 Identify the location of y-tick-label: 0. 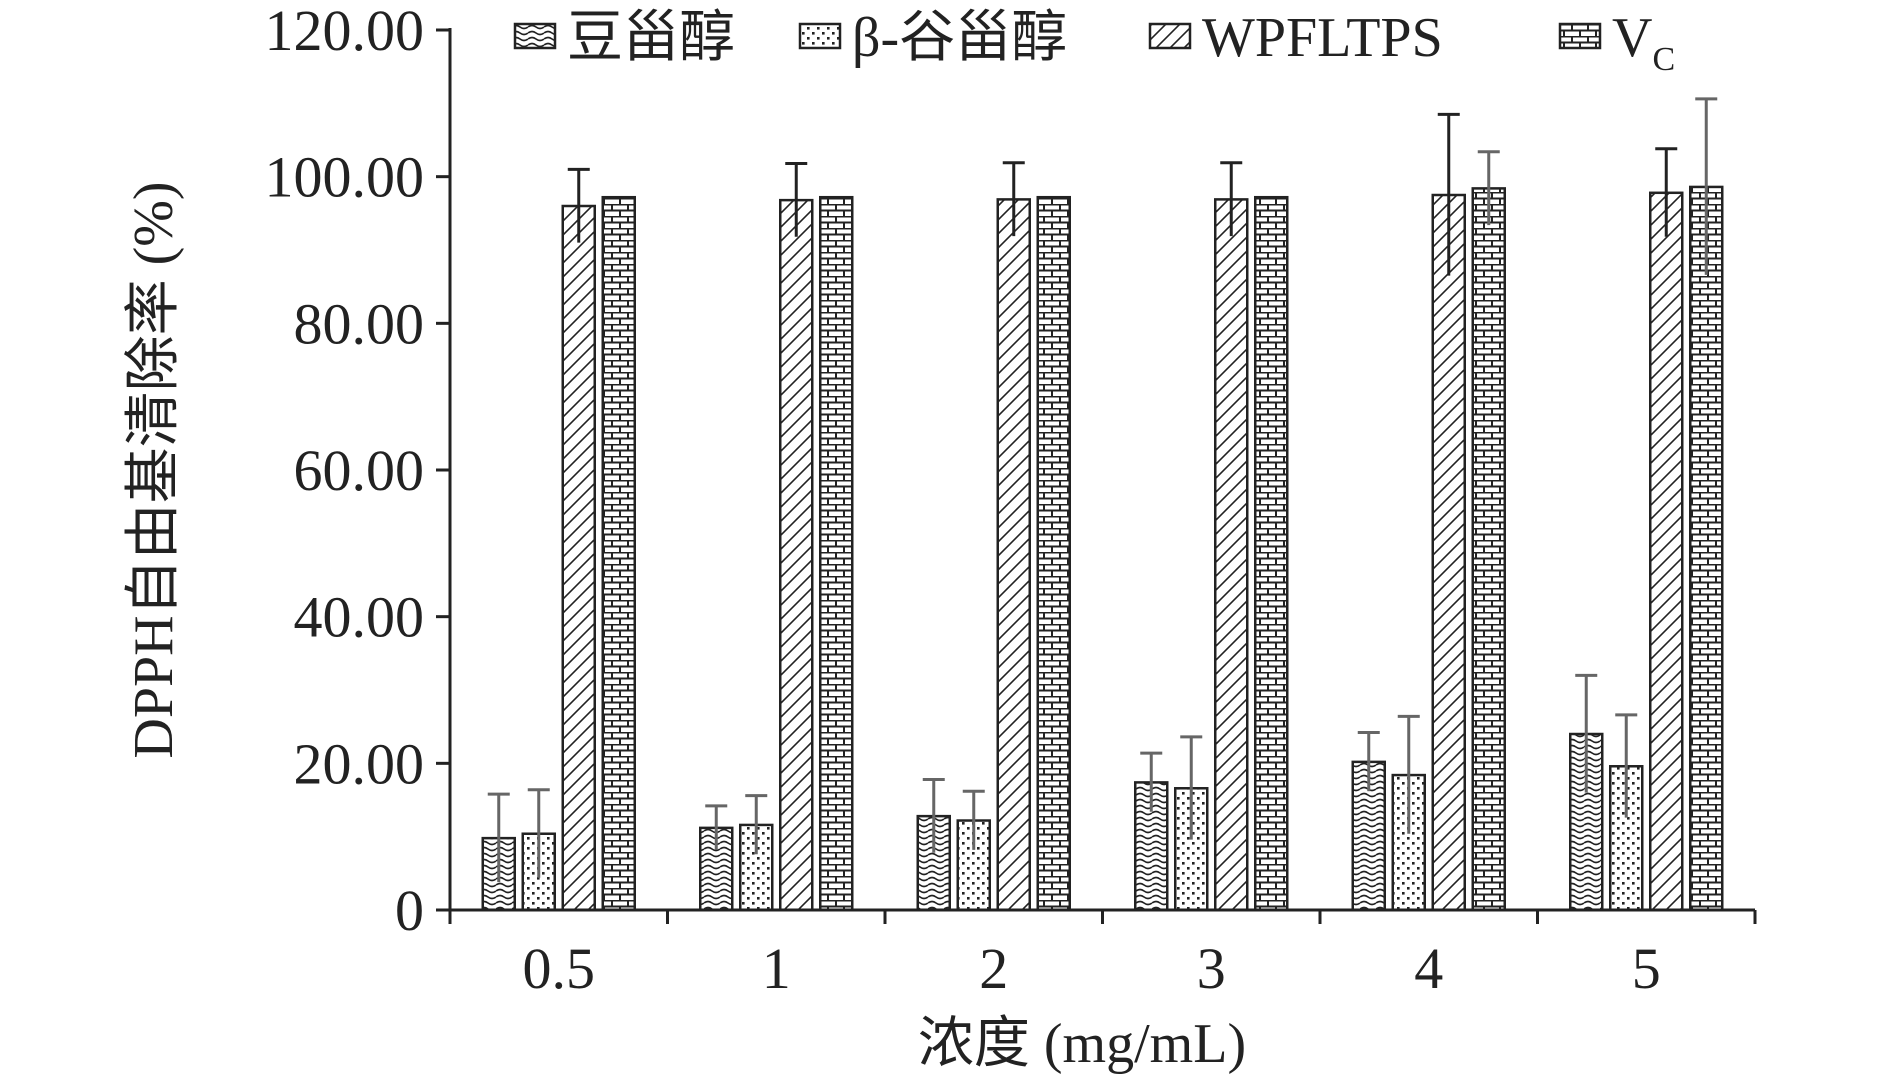
(409, 910).